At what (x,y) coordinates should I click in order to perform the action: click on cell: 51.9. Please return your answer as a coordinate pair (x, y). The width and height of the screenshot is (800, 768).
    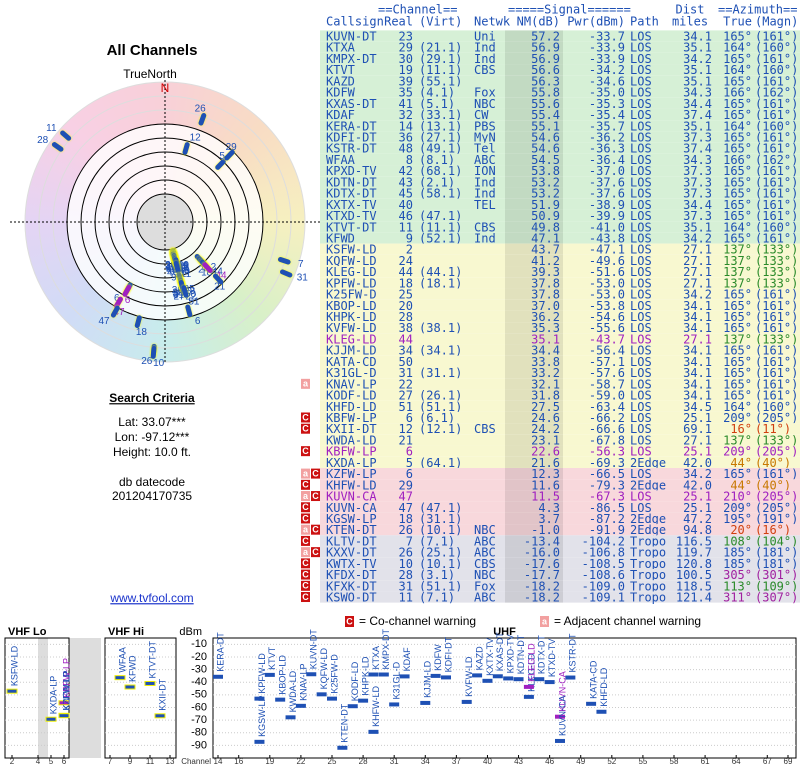
    Looking at the image, I should click on (545, 205).